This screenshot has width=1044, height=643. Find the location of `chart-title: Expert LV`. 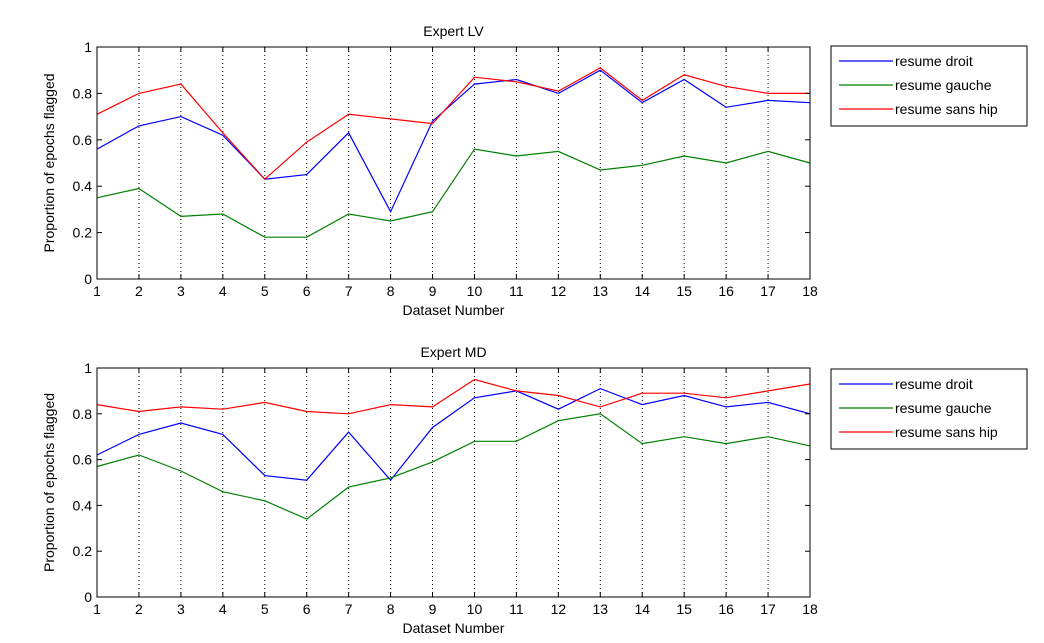

chart-title: Expert LV is located at coordinates (453, 31).